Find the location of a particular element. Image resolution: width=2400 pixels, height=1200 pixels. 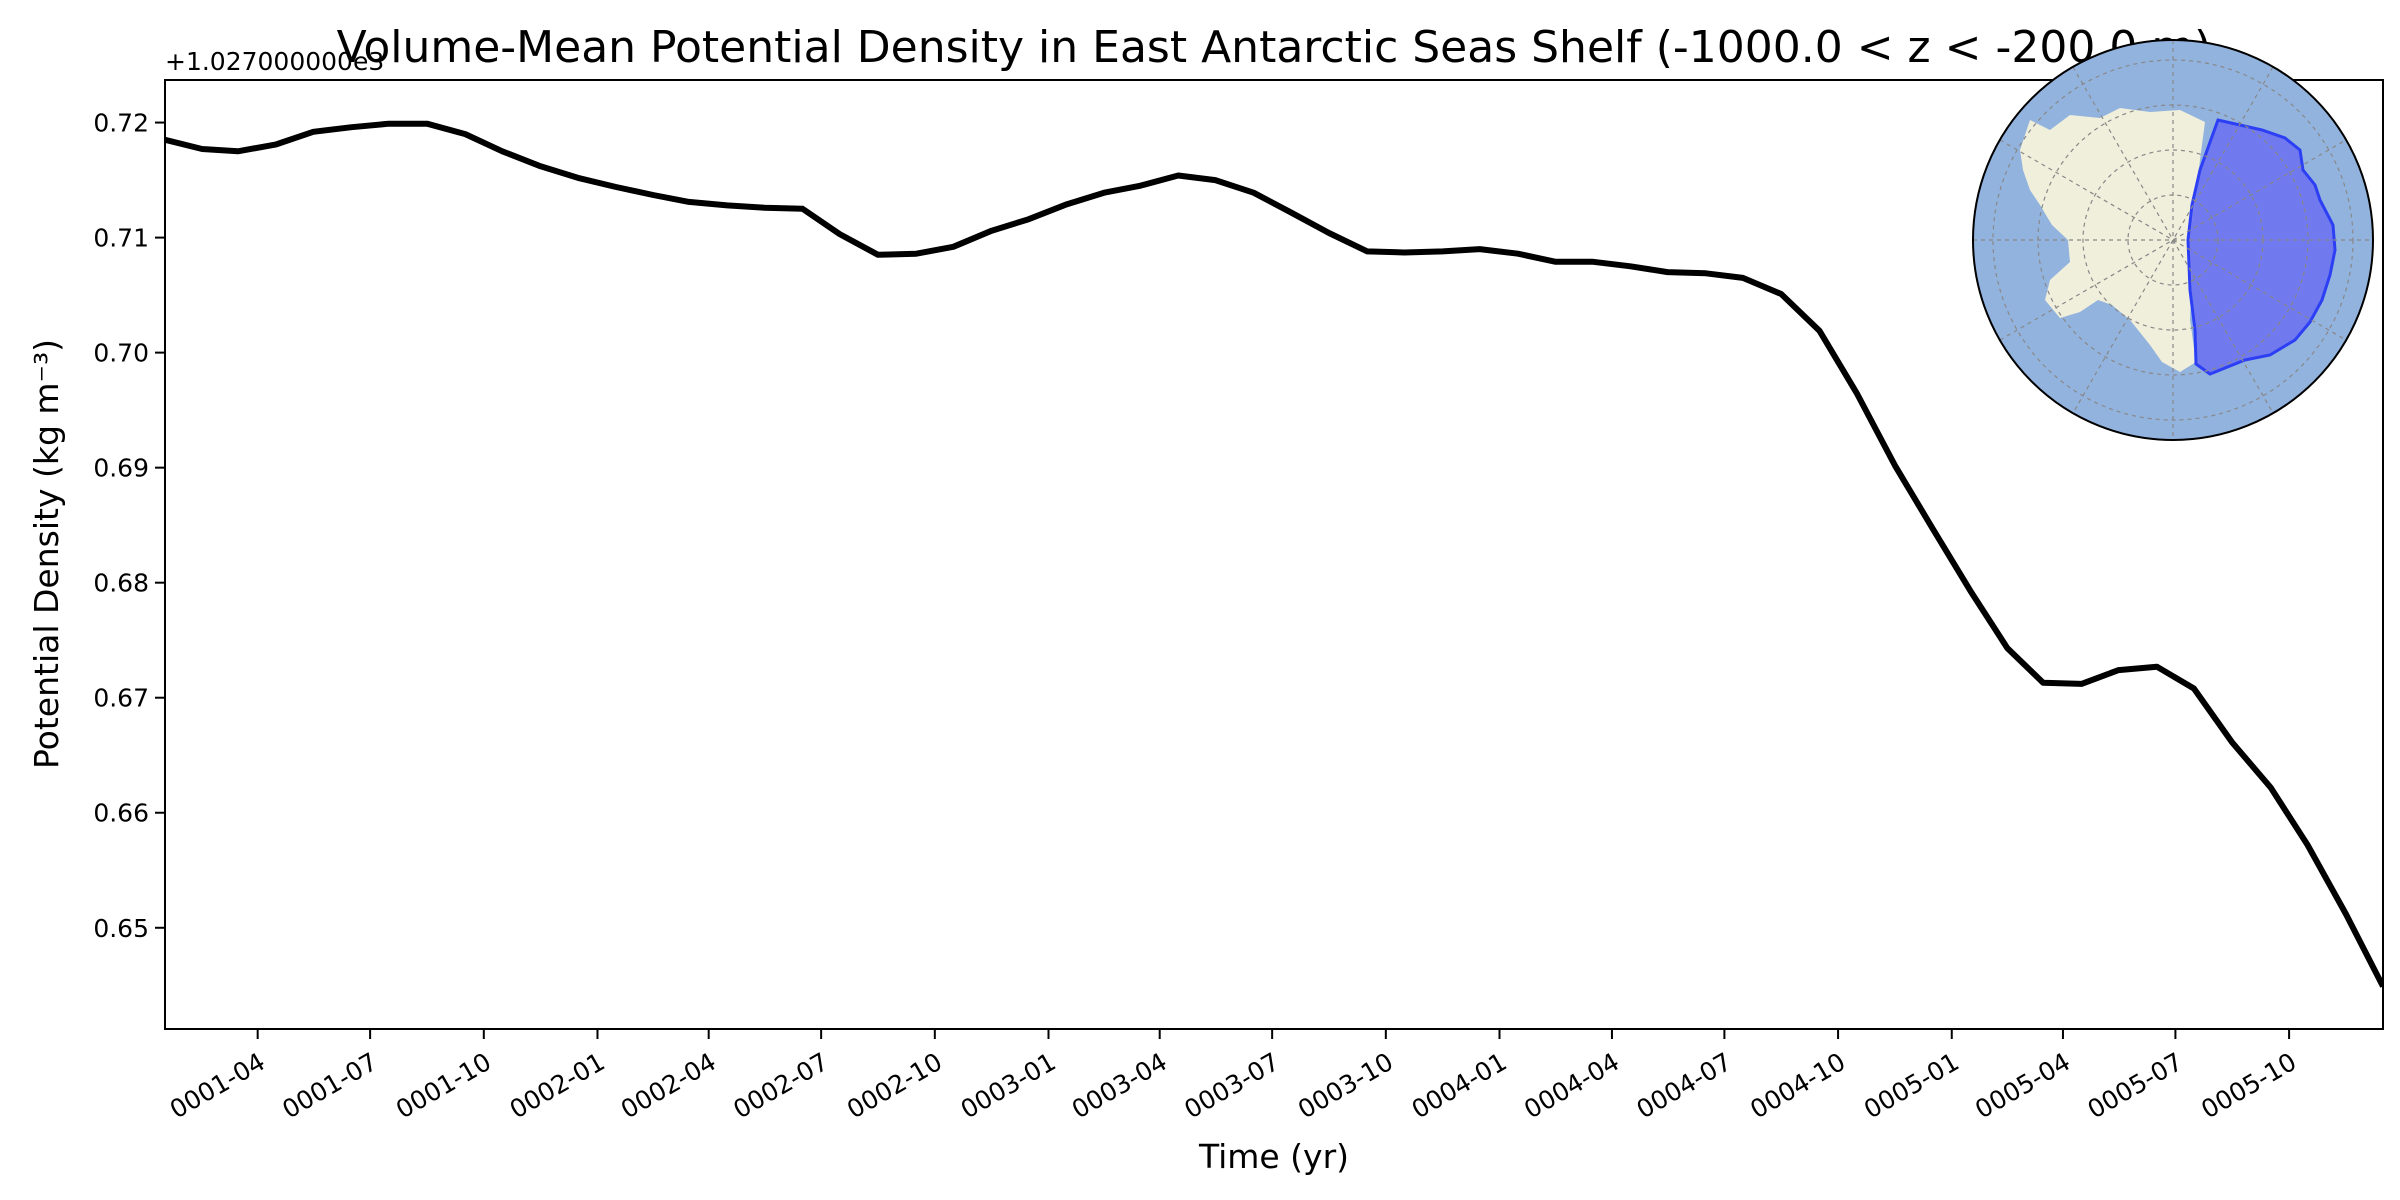

y-tick-label: 0.69 is located at coordinates (121, 468).